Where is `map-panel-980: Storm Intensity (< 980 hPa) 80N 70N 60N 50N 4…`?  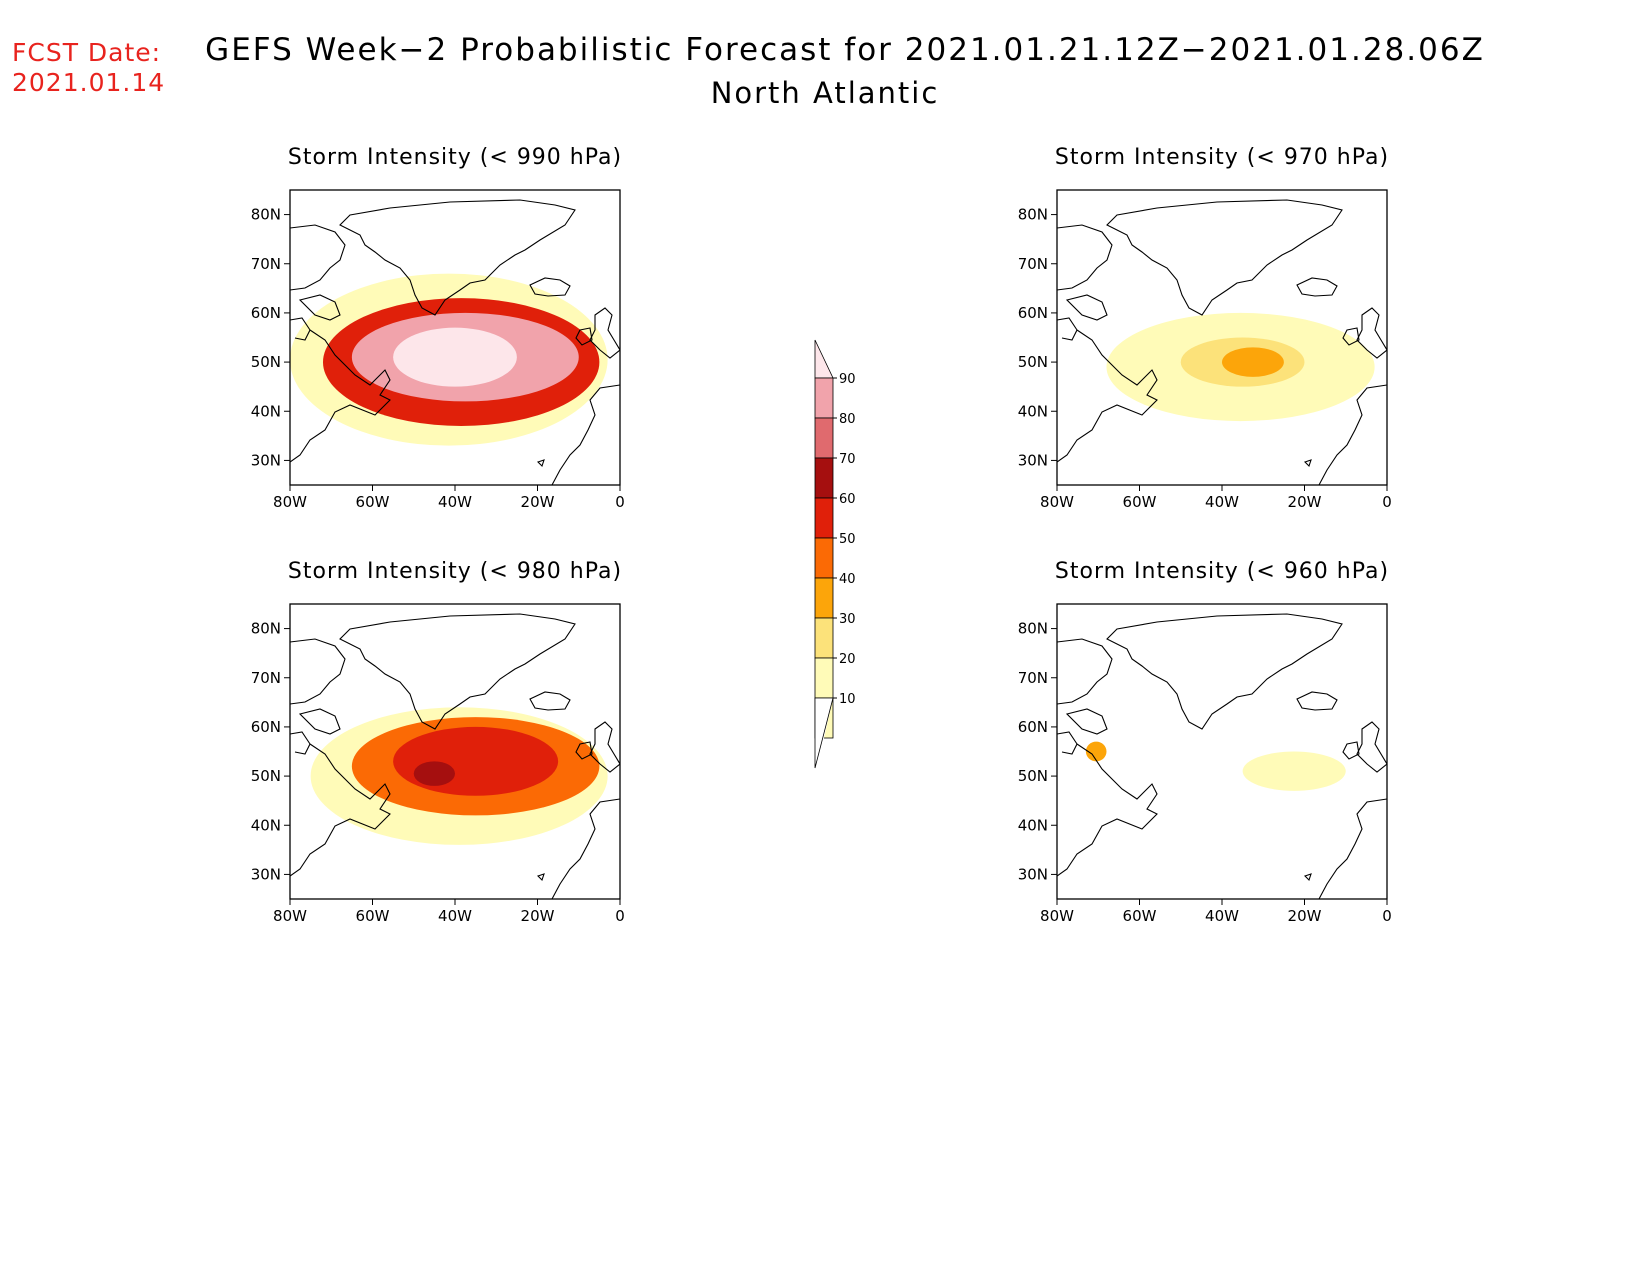 map-panel-980: Storm Intensity (< 980 hPa) 80N 70N 60N 50N 4… is located at coordinates (438, 742).